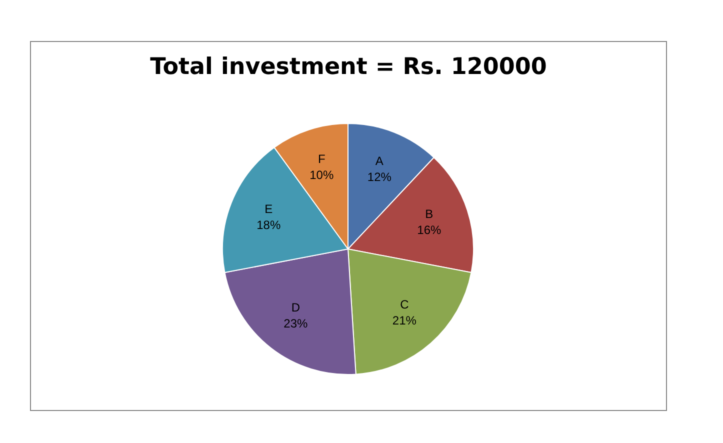 Image resolution: width=723 pixels, height=443 pixels. What do you see at coordinates (405, 304) in the screenshot?
I see `slice-label: C` at bounding box center [405, 304].